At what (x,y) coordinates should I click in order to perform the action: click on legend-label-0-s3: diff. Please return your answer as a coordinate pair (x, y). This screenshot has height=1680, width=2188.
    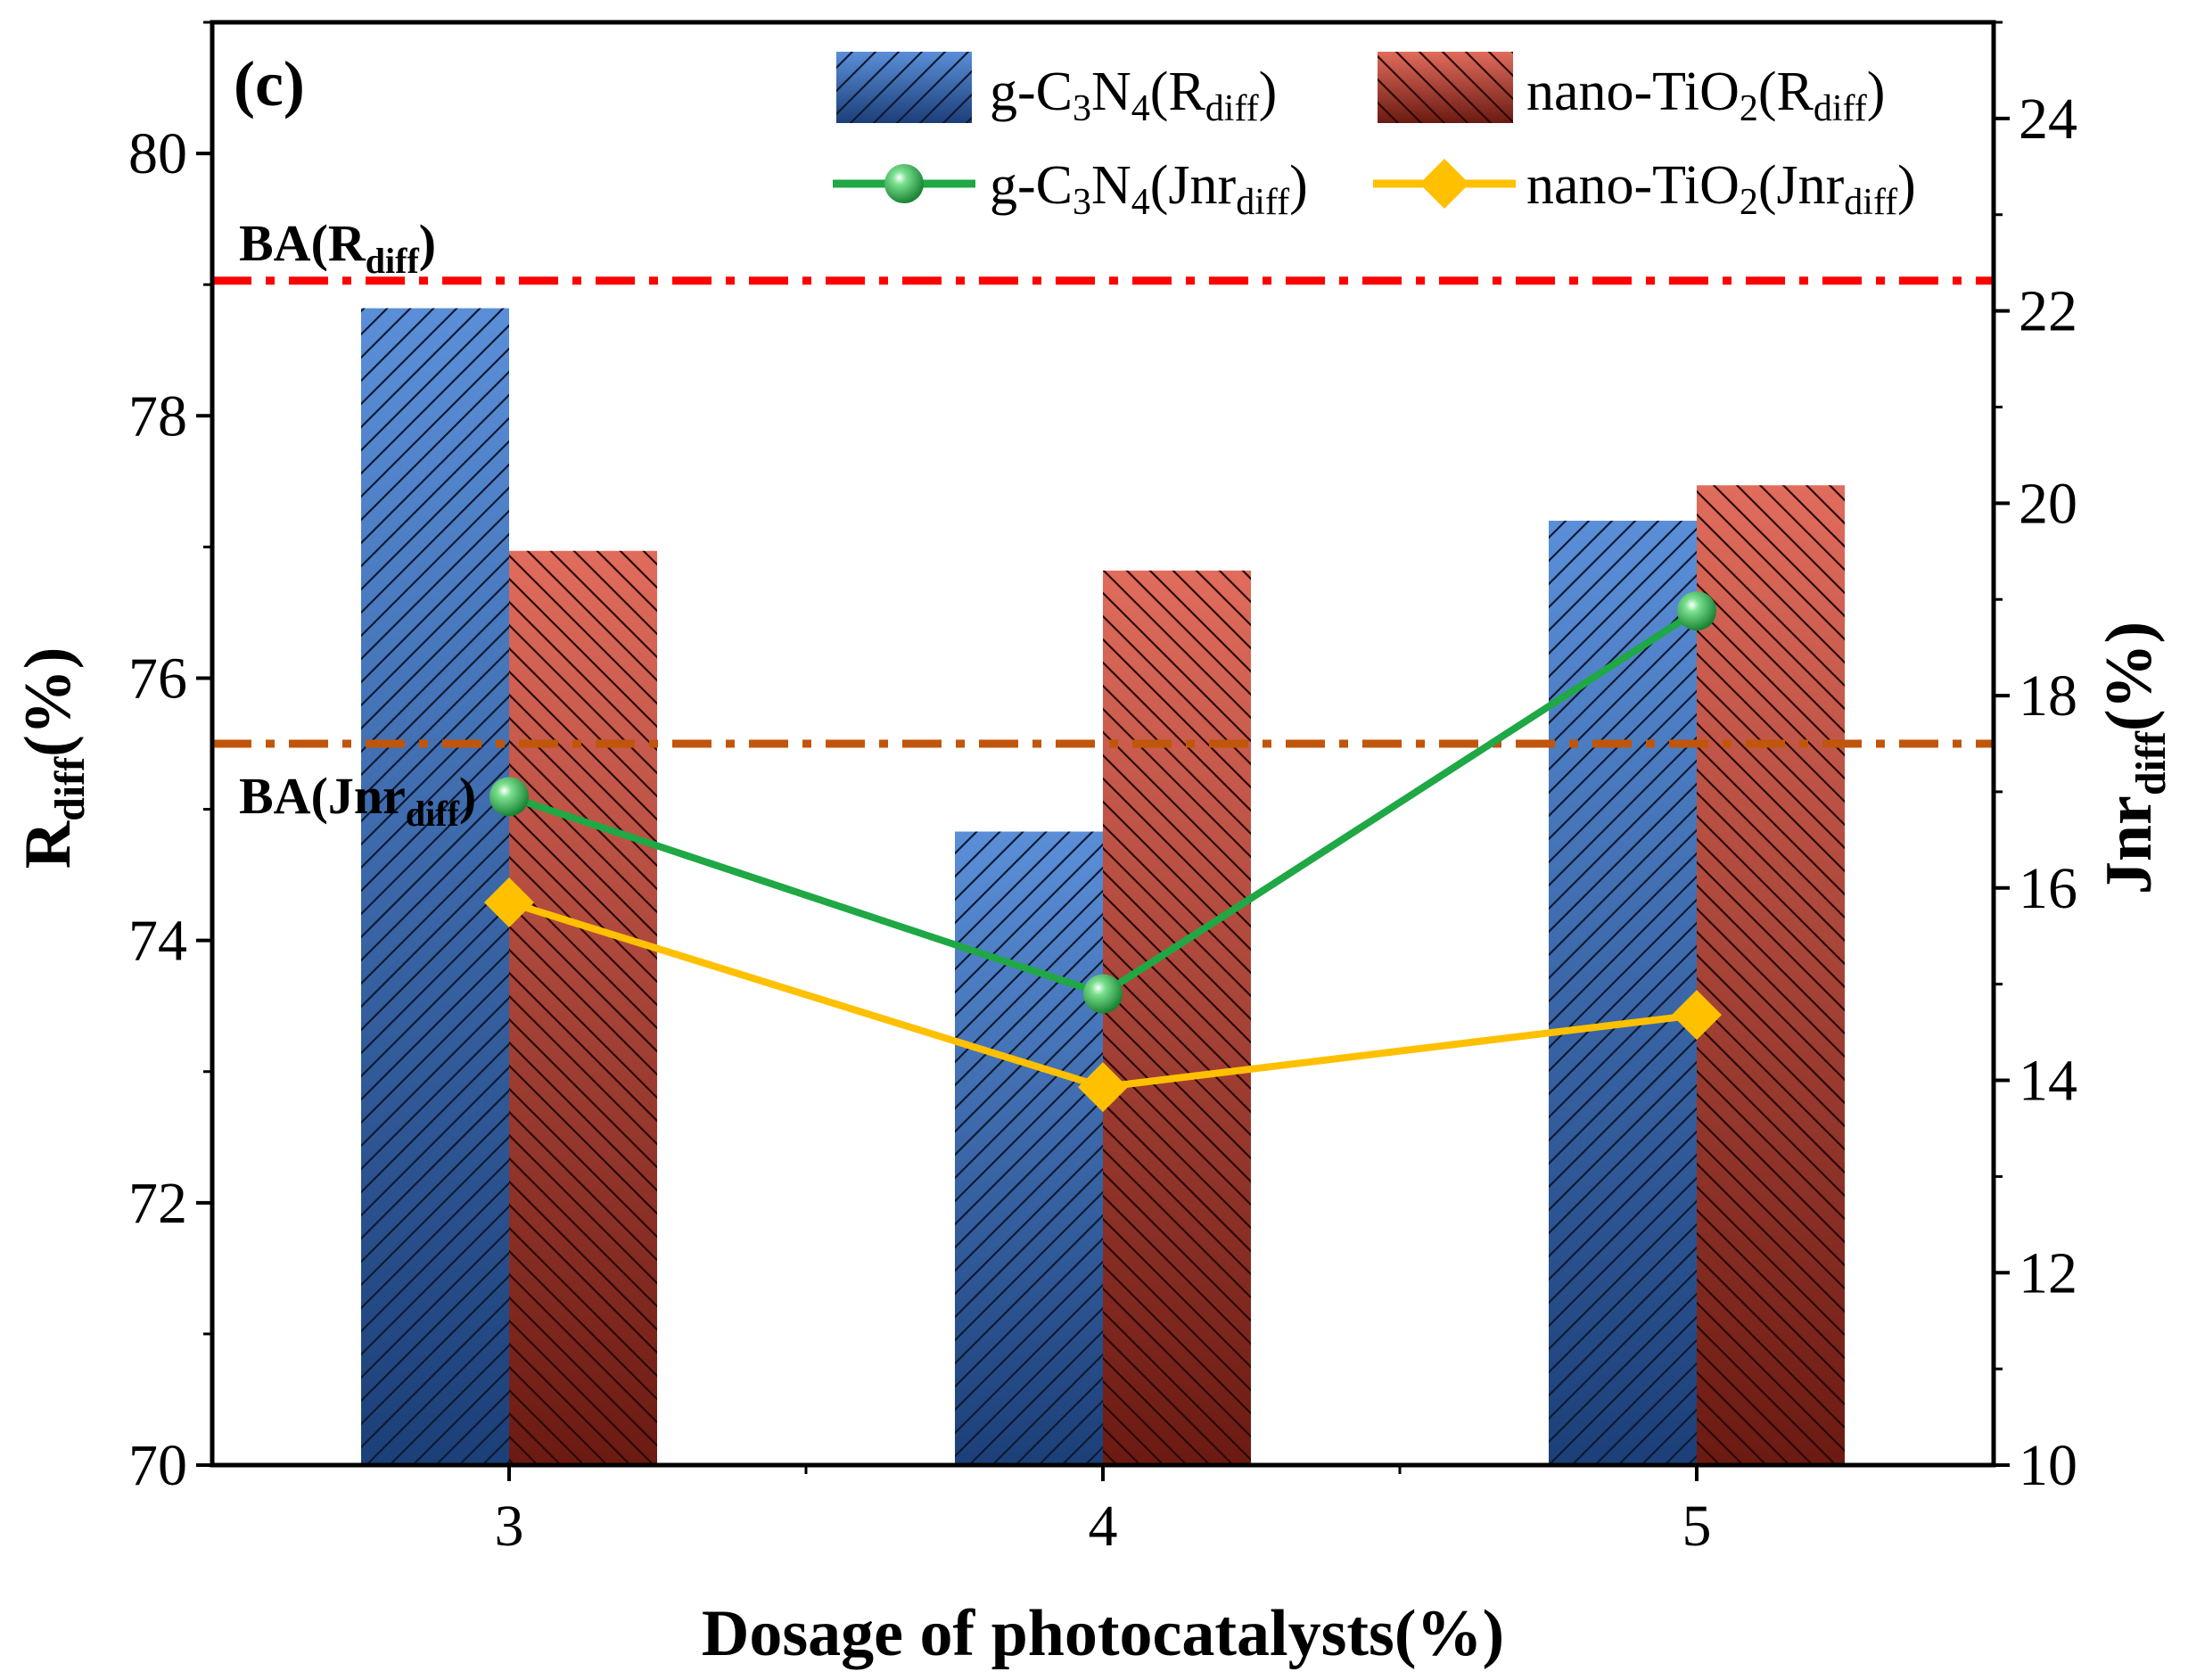
    Looking at the image, I should click on (1232, 108).